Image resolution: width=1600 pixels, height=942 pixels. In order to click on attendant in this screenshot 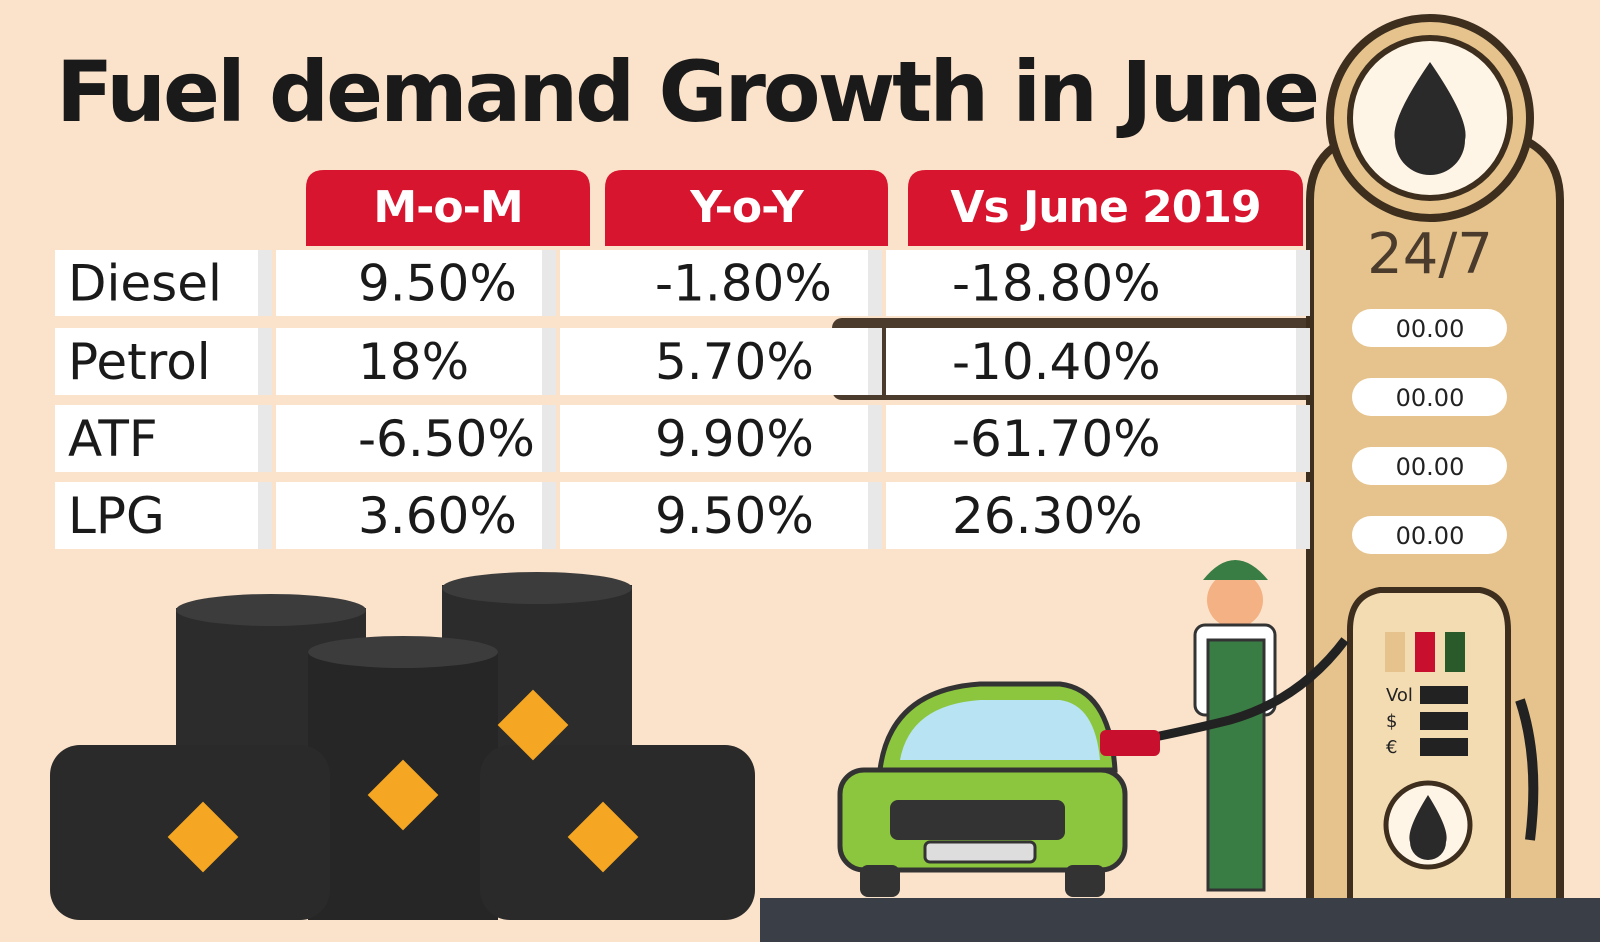, I will do `click(1224, 726)`.